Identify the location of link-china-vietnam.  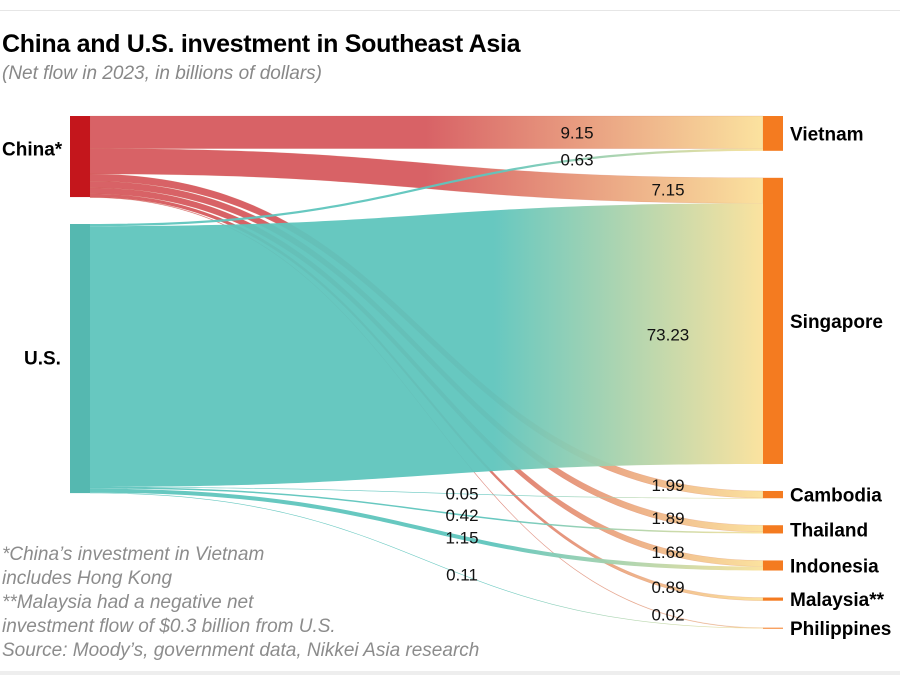
(426, 132).